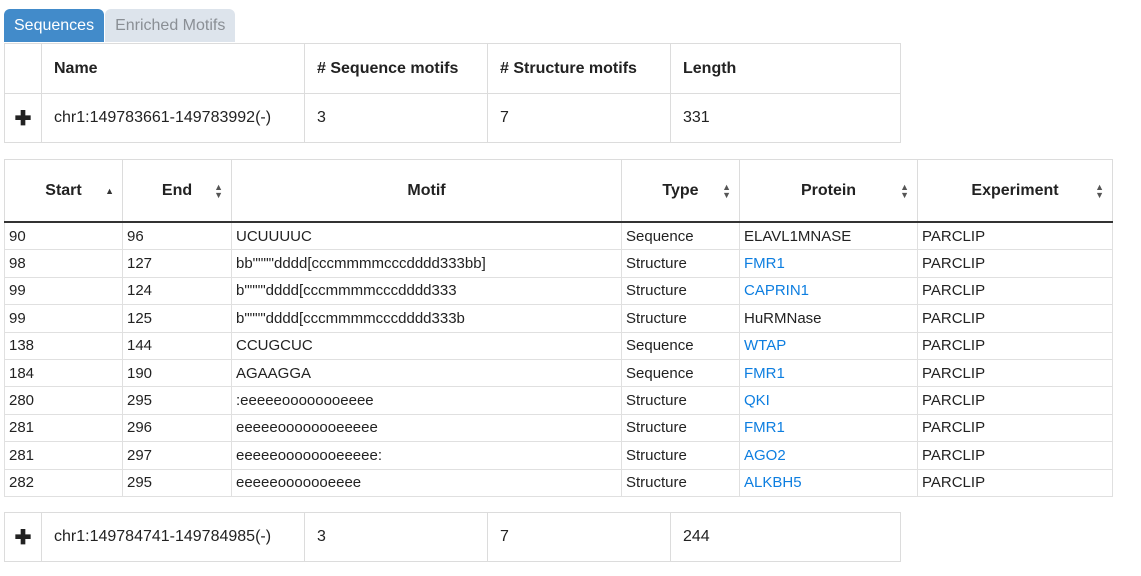  What do you see at coordinates (173, 537) in the screenshot?
I see `sequence-name: chr1:149784741-149784985(-)` at bounding box center [173, 537].